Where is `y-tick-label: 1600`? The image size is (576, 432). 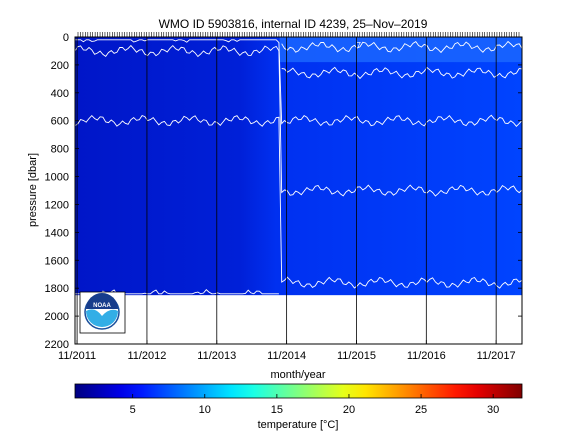 y-tick-label: 1600 is located at coordinates (57, 261).